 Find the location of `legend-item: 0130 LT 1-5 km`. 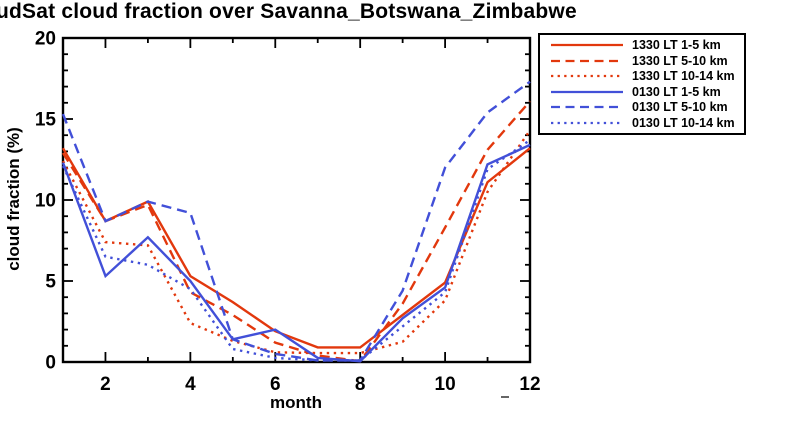

legend-item: 0130 LT 1-5 km is located at coordinates (647, 92).